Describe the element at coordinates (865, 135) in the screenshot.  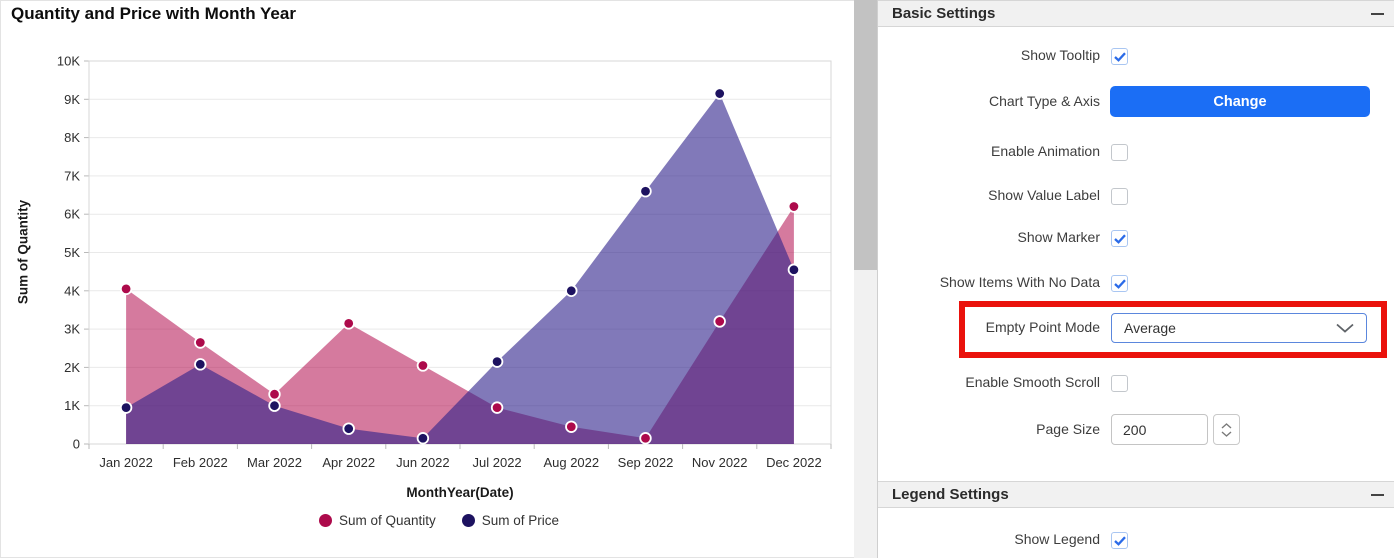
I see `scrollbar-thumb` at that location.